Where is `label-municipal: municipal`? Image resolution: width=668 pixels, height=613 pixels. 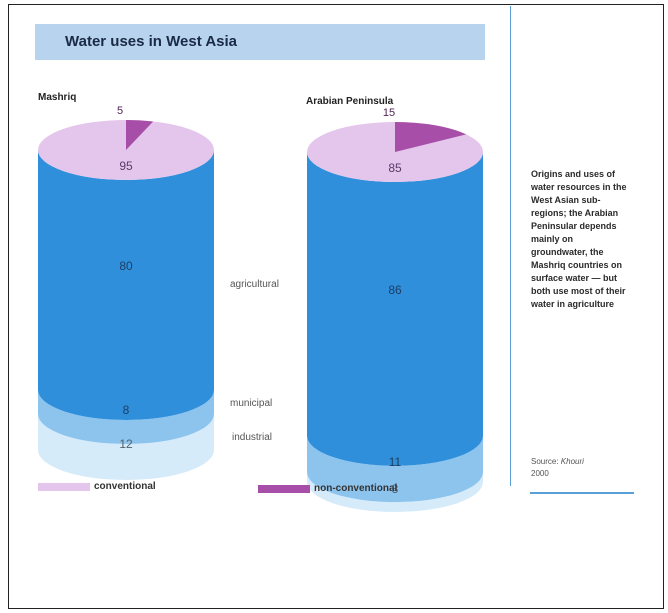
label-municipal: municipal is located at coordinates (251, 403).